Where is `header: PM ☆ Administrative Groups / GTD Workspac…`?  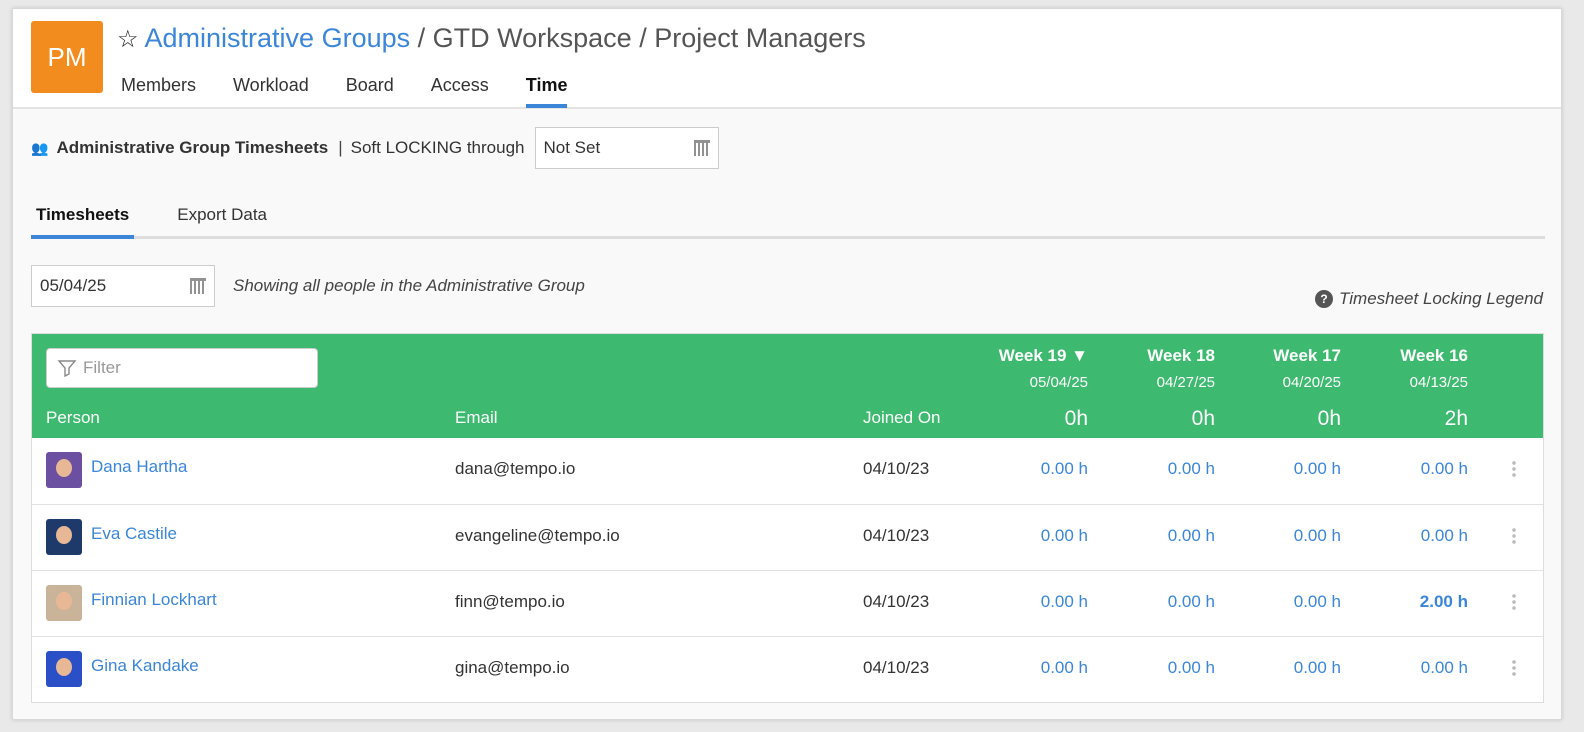
header: PM ☆ Administrative Groups / GTD Workspac… is located at coordinates (787, 59).